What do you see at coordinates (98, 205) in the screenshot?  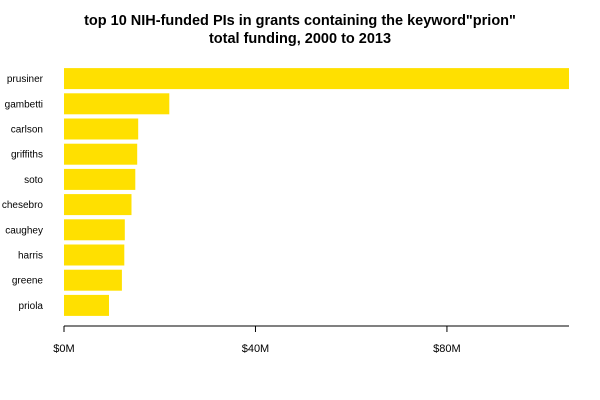 I see `bar-chesebro` at bounding box center [98, 205].